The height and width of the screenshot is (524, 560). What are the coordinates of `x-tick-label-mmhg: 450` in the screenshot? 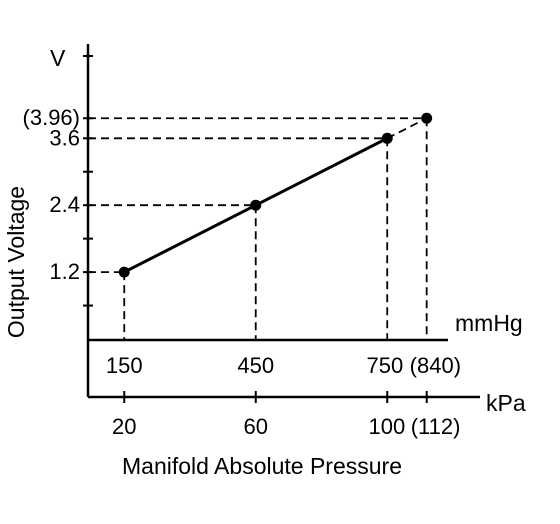 It's located at (255, 365).